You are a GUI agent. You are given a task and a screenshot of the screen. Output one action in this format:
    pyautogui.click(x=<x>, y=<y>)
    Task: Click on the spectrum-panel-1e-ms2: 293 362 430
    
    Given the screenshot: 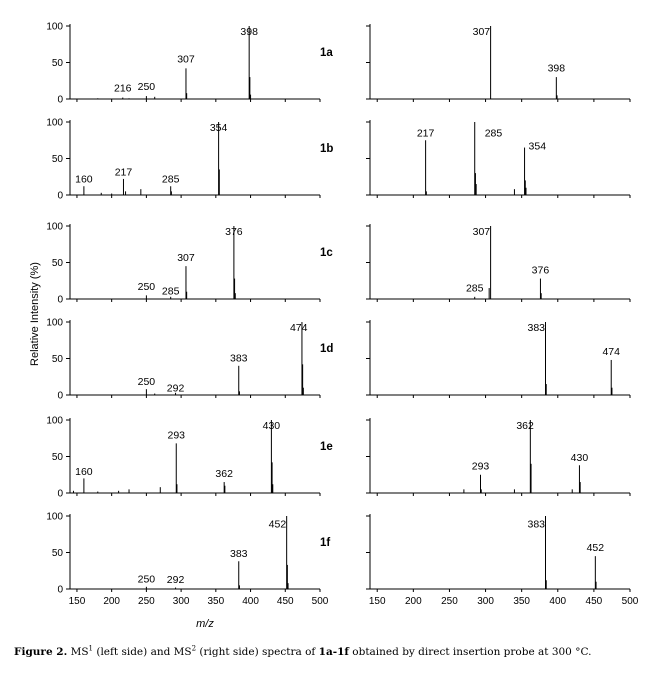 What is the action you would take?
    pyautogui.click(x=498, y=457)
    